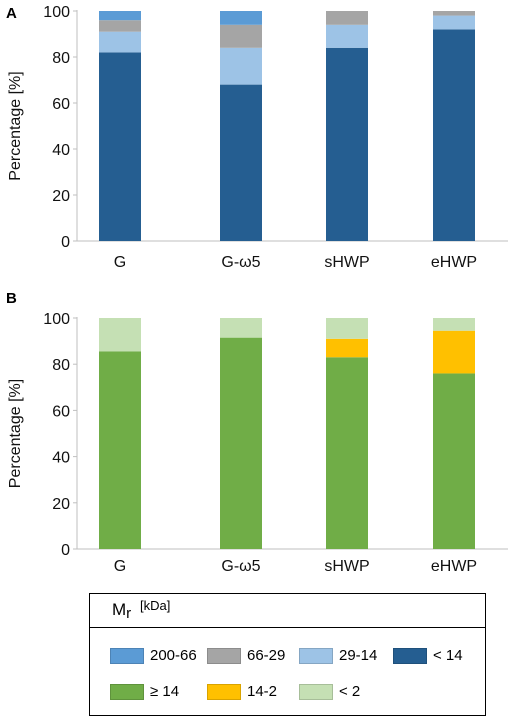 The height and width of the screenshot is (722, 510). What do you see at coordinates (173, 655) in the screenshot?
I see `legend-label: 200-66` at bounding box center [173, 655].